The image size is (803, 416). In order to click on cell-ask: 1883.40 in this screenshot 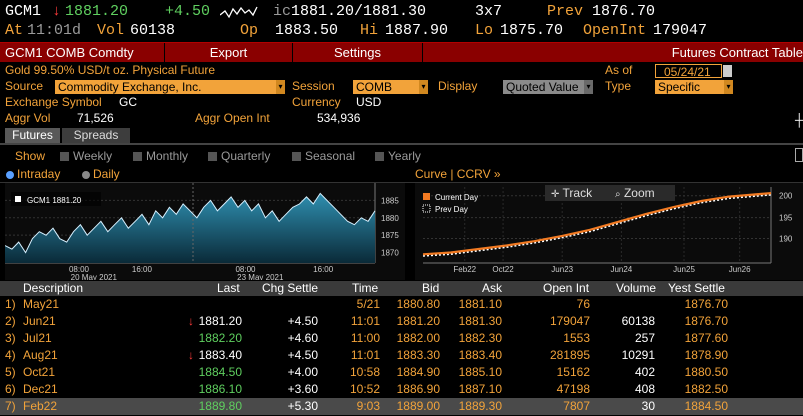, I will do `click(480, 355)`.